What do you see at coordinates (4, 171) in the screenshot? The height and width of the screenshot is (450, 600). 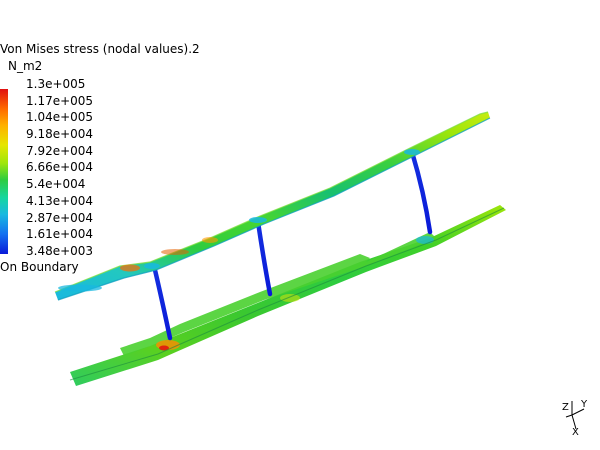 I see `color-scale-bar` at bounding box center [4, 171].